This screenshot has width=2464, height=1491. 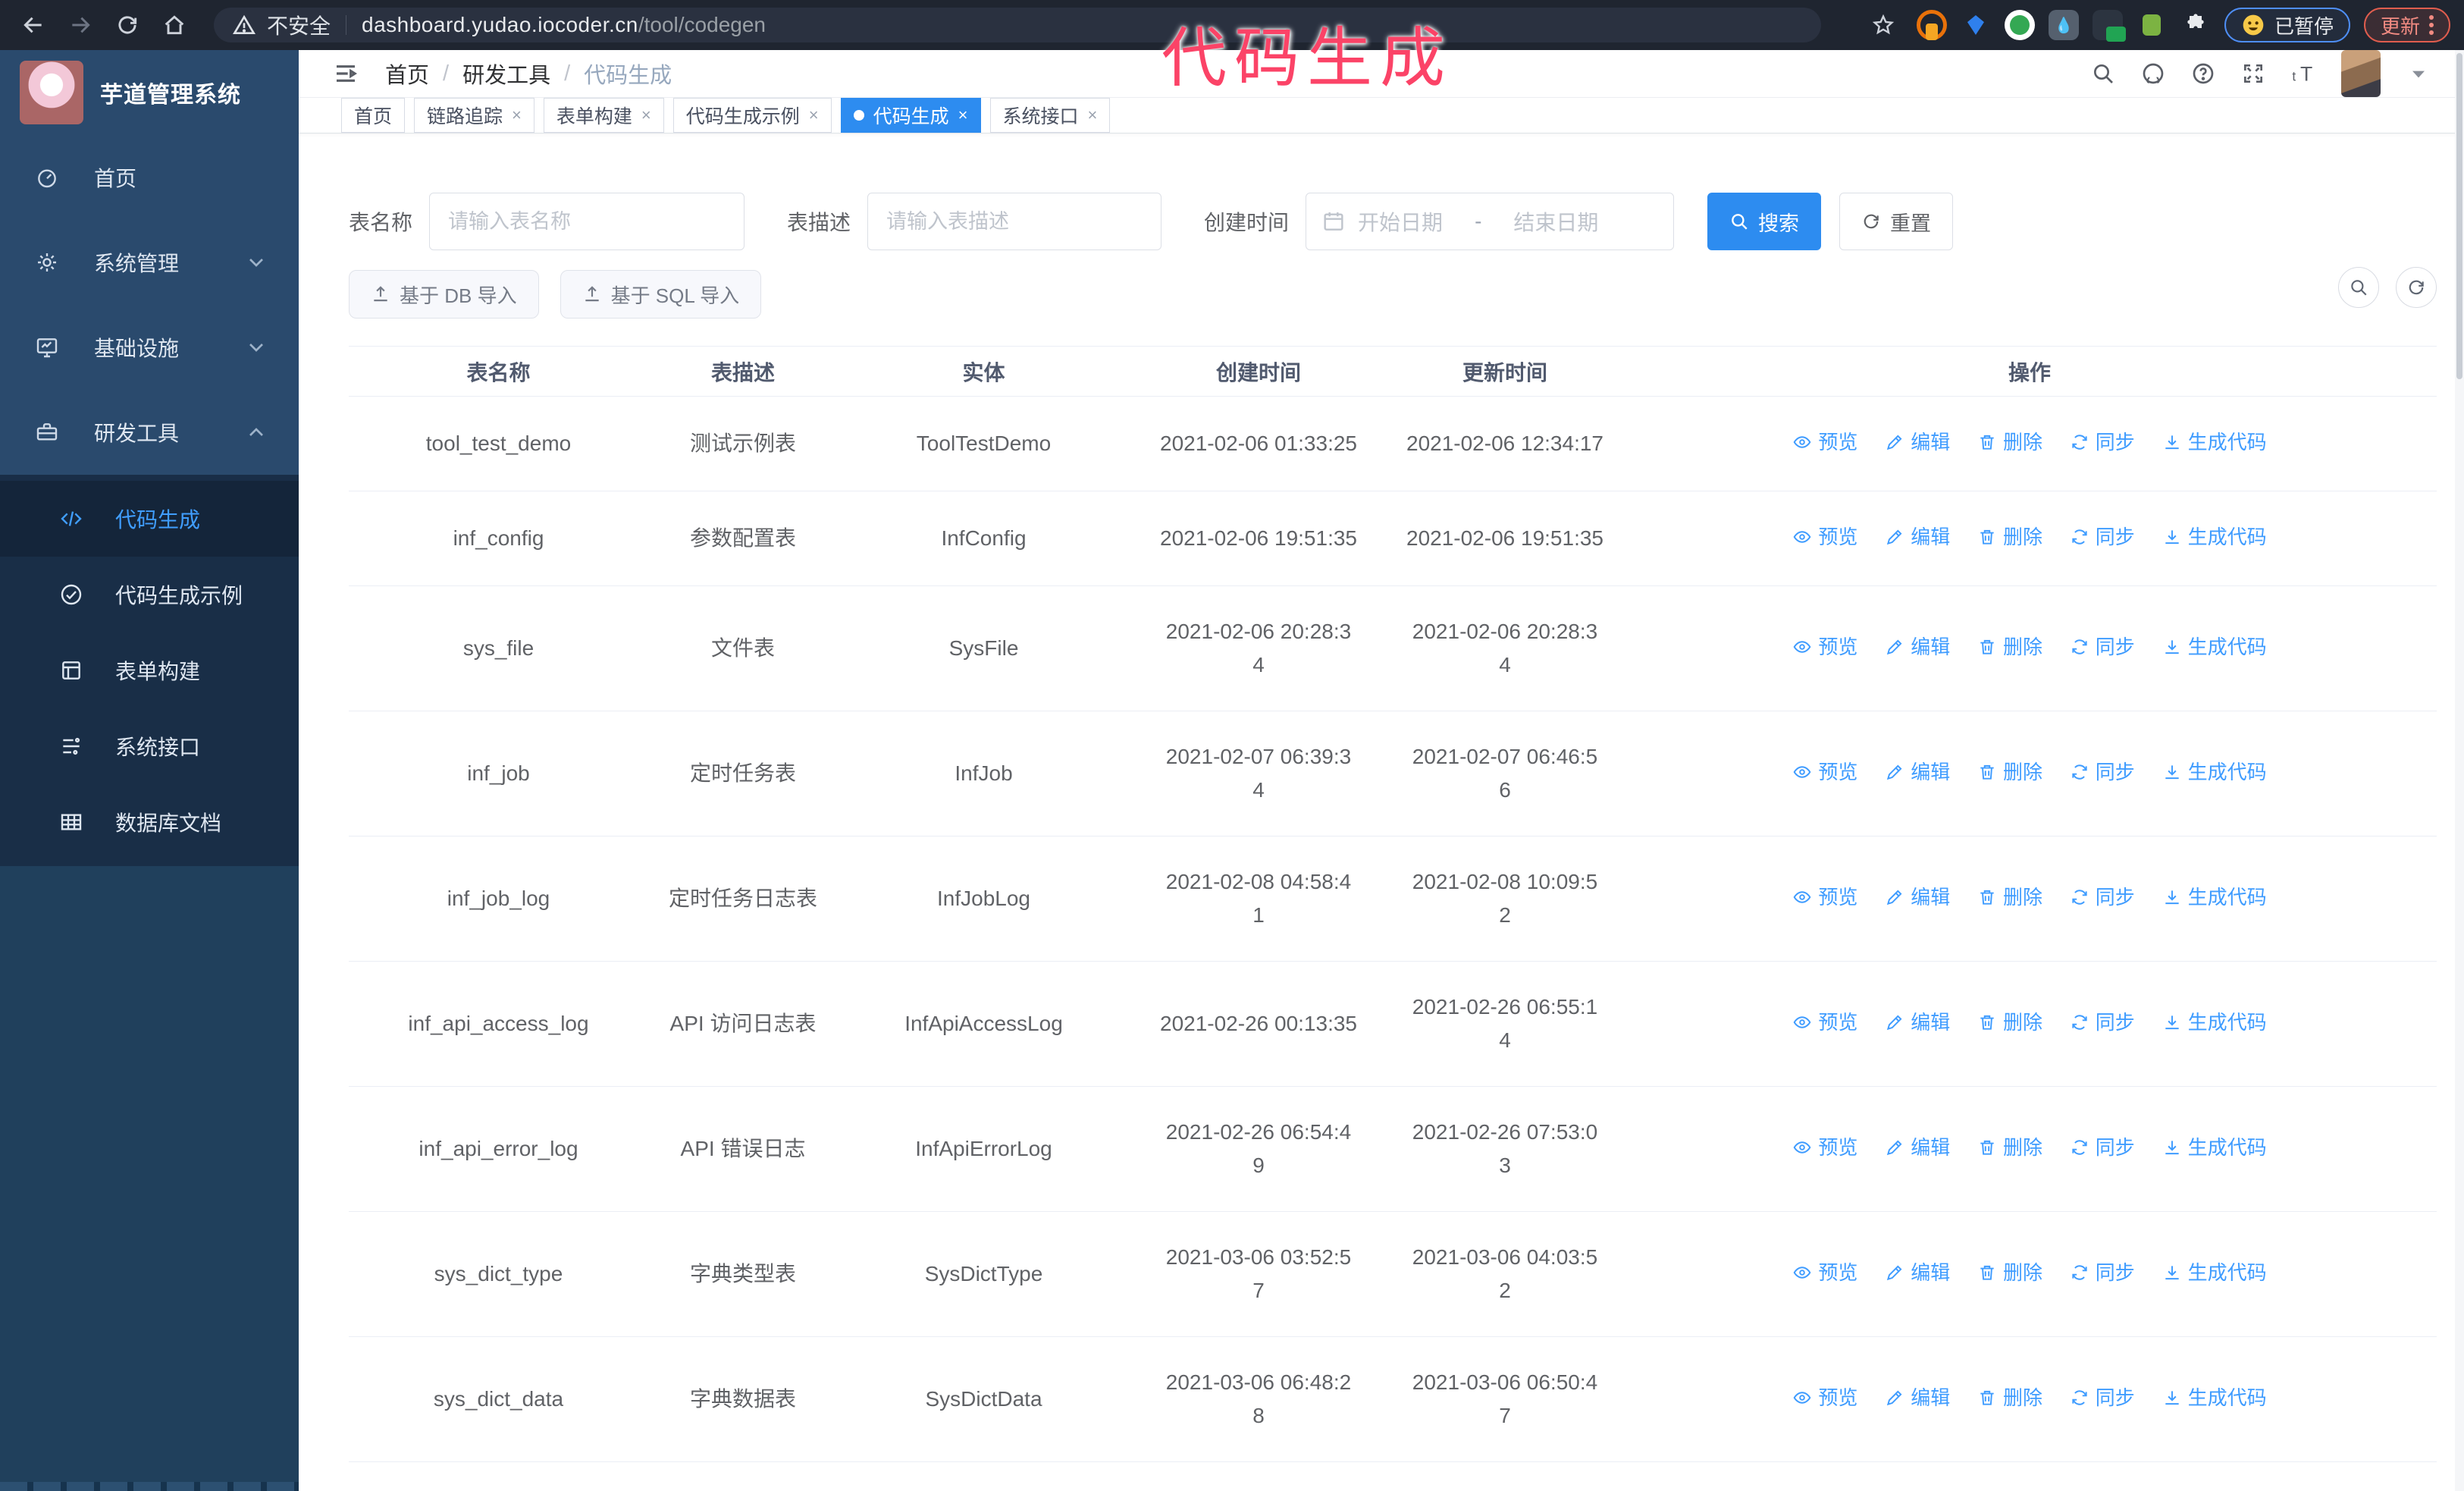 I want to click on menu-dots-icon, so click(x=2431, y=25).